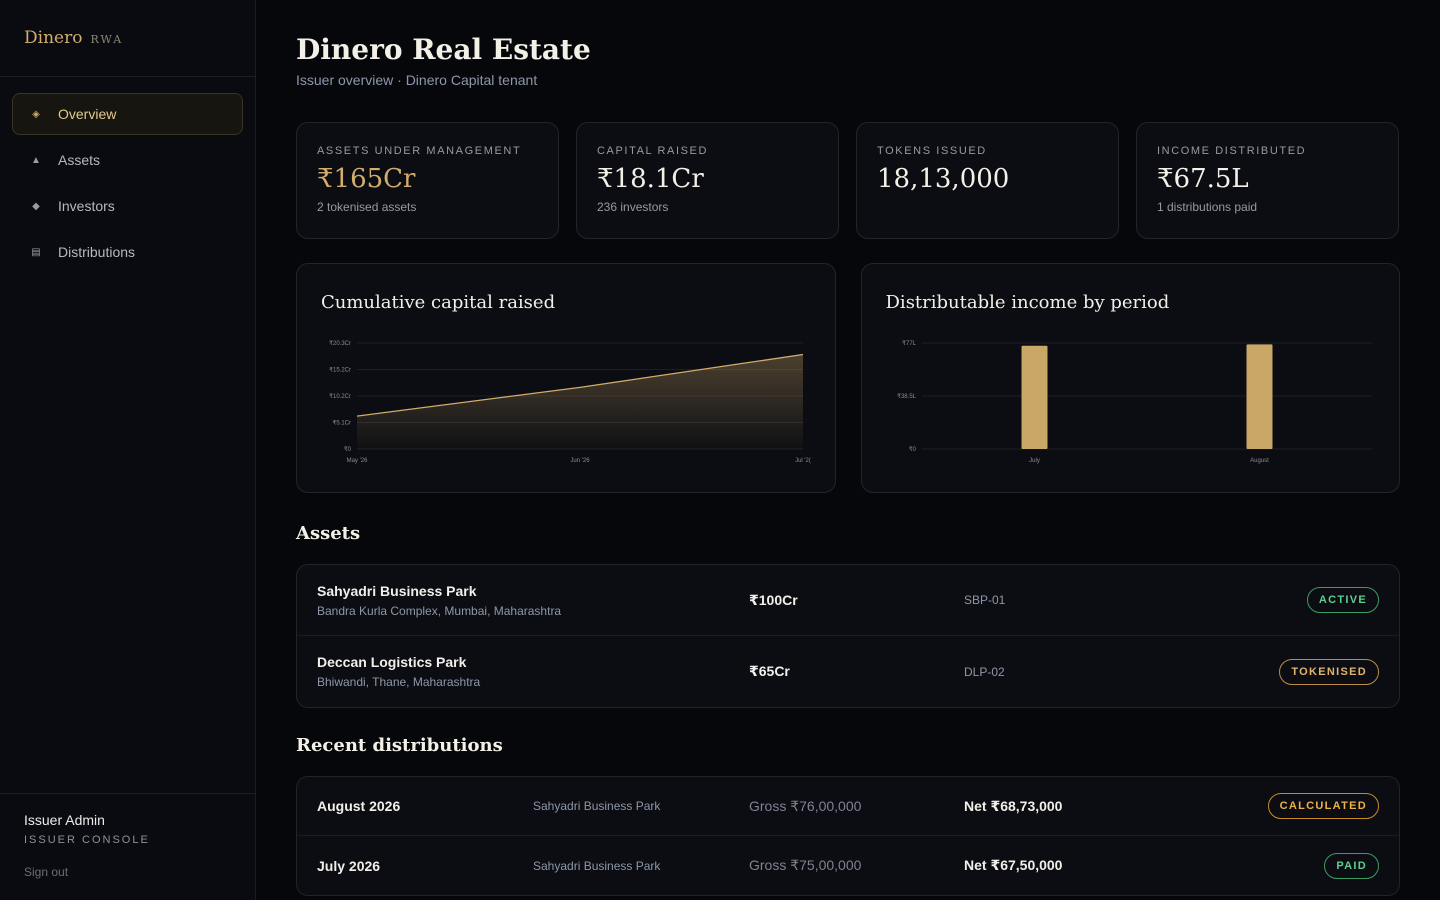  What do you see at coordinates (805, 865) in the screenshot?
I see `distribution-gross: Gross ₹75,00,000` at bounding box center [805, 865].